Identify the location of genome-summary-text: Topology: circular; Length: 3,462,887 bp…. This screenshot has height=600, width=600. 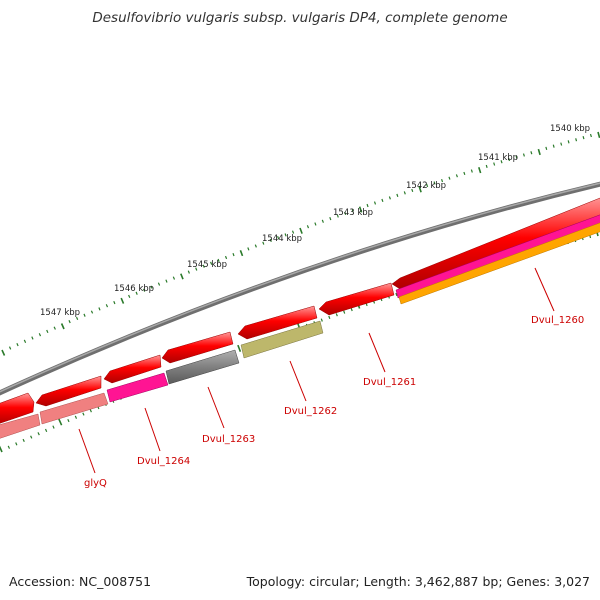
(418, 581).